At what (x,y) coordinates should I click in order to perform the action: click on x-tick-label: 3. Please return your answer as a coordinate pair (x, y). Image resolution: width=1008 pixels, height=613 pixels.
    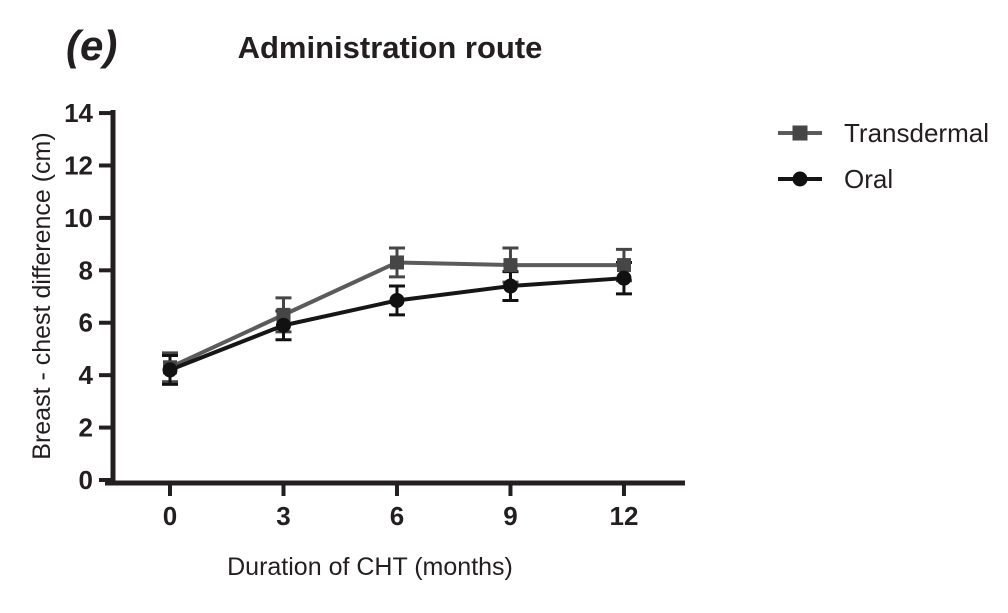
    Looking at the image, I should click on (283, 516).